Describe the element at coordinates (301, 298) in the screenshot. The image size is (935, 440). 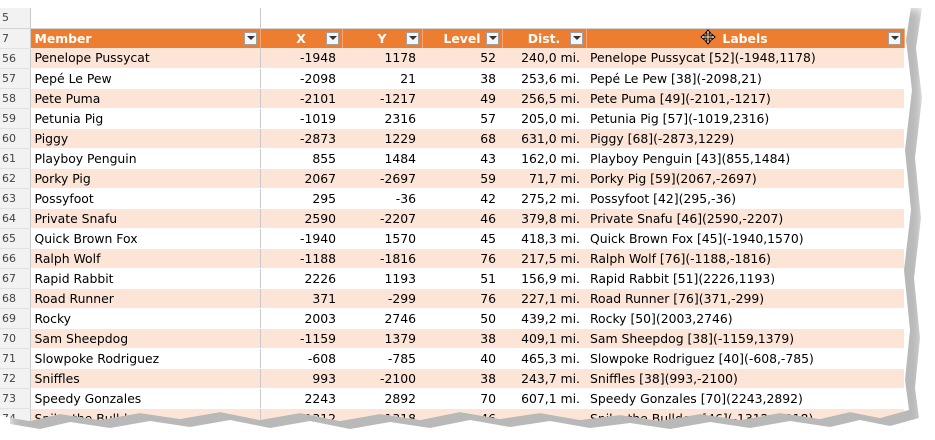
I see `x-cell: 371` at that location.